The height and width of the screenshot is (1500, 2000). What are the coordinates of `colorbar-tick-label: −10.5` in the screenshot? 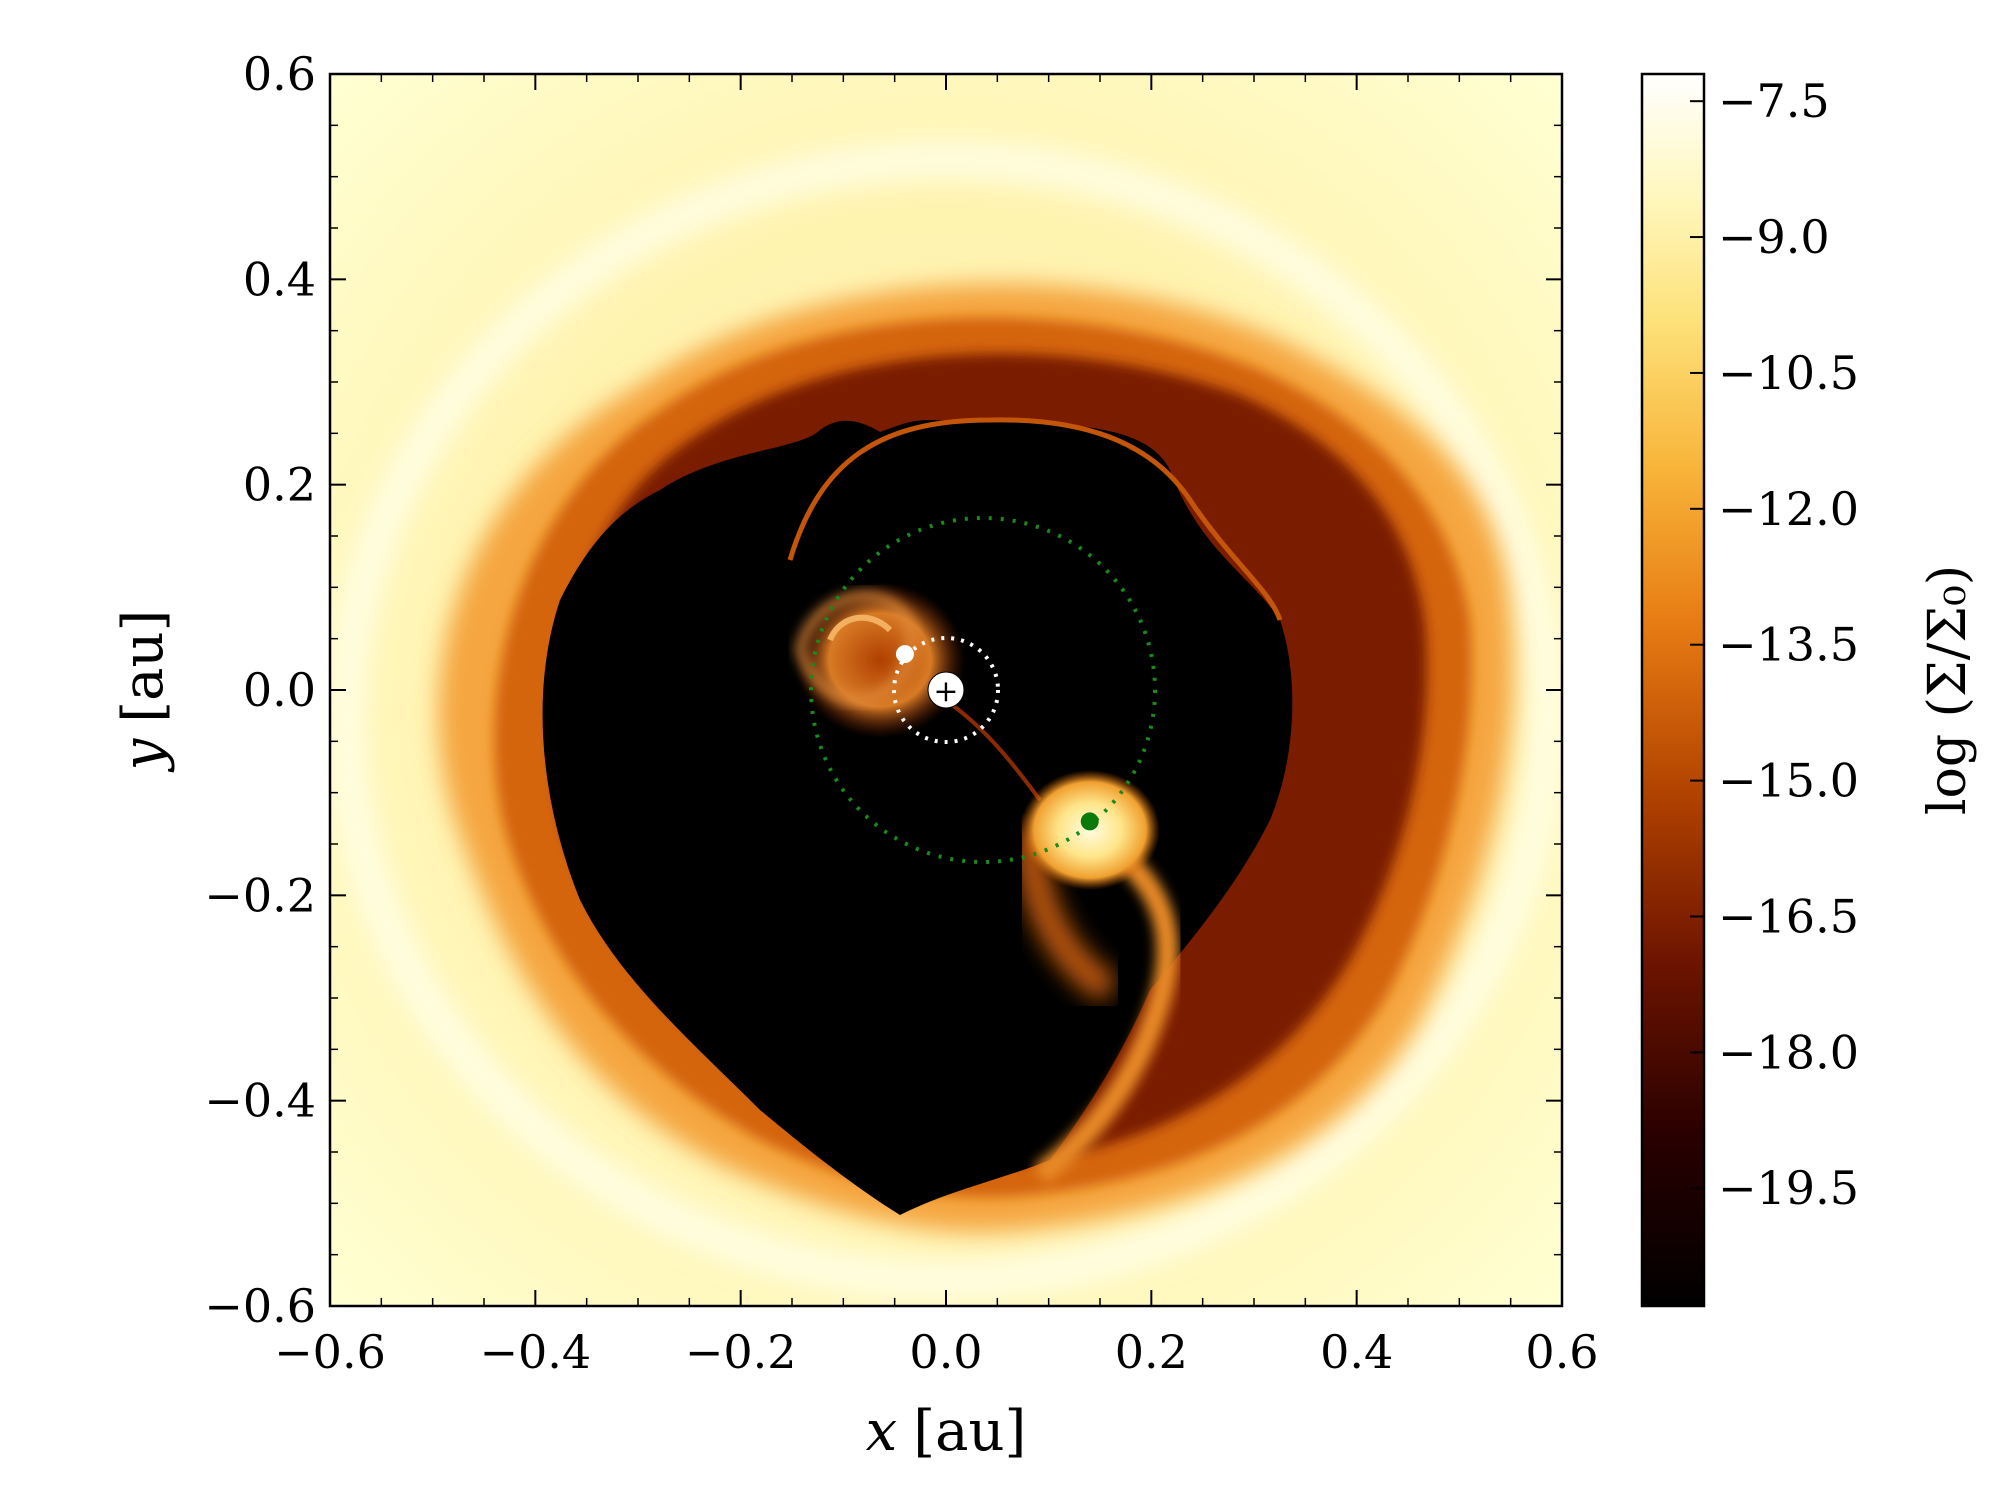 It's located at (1788, 373).